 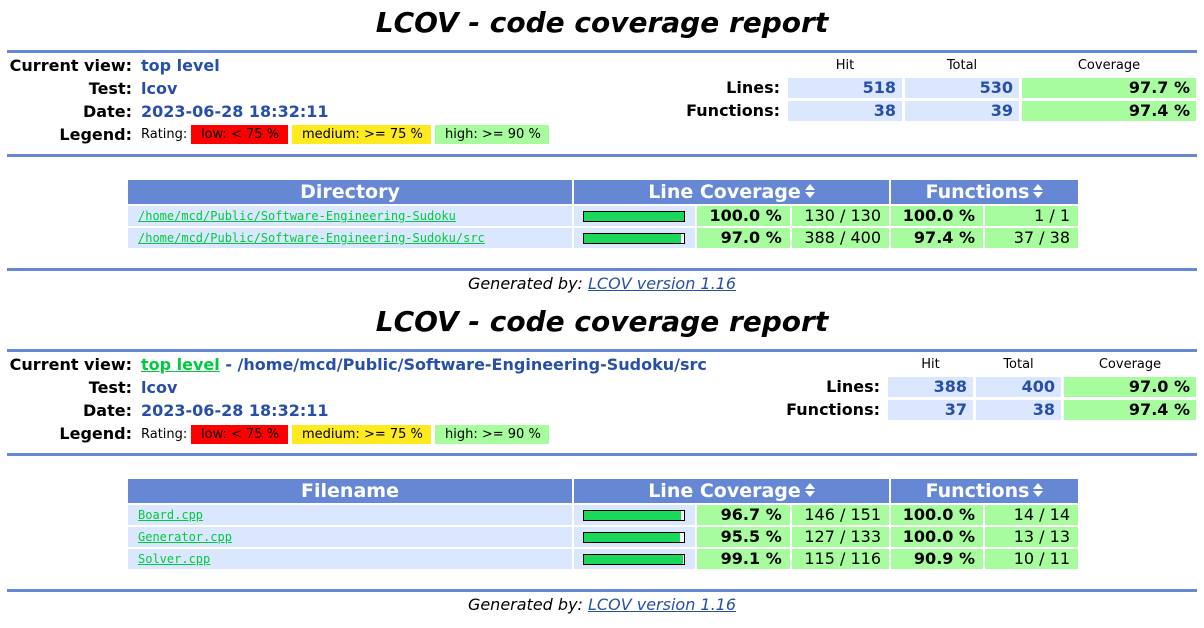 What do you see at coordinates (845, 65) in the screenshot?
I see `summary-hit-header: Hit` at bounding box center [845, 65].